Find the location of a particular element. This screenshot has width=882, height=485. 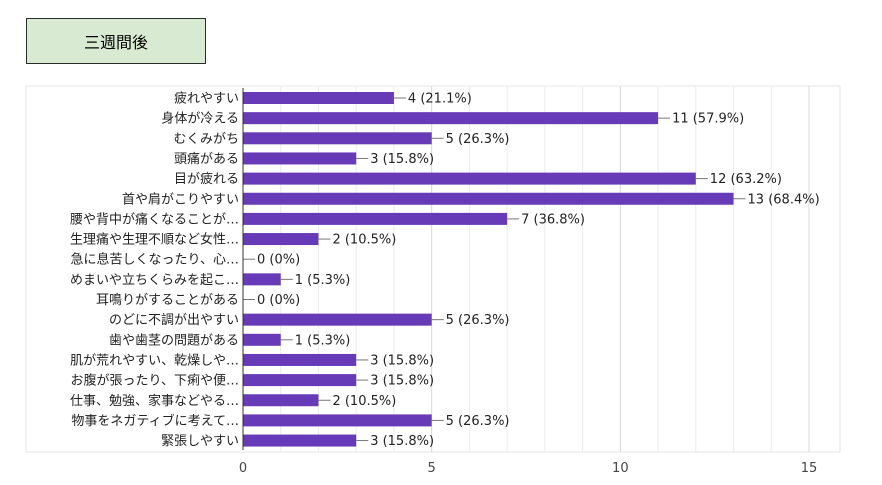

data-label: 7 (36.8%) is located at coordinates (553, 219).